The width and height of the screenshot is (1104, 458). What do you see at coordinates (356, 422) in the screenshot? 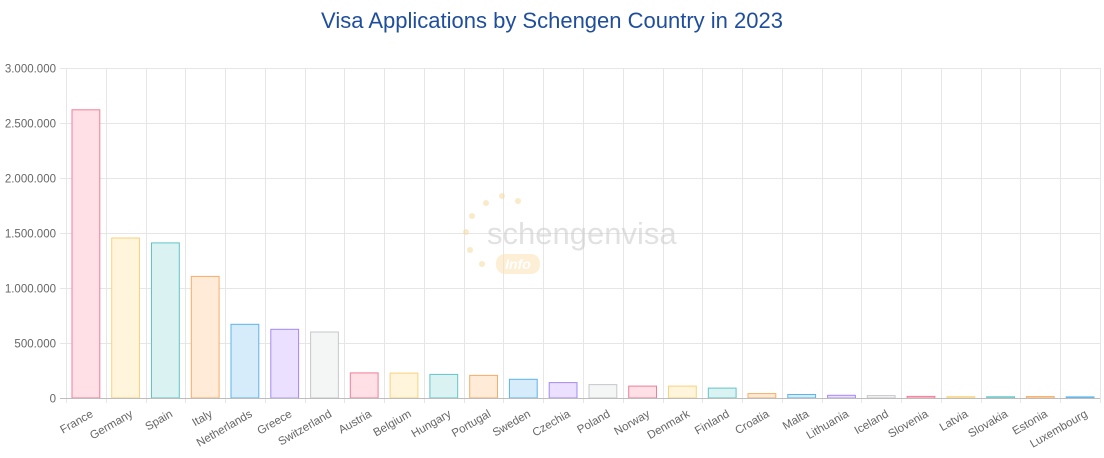
I see `x-tick-label: Austria` at bounding box center [356, 422].